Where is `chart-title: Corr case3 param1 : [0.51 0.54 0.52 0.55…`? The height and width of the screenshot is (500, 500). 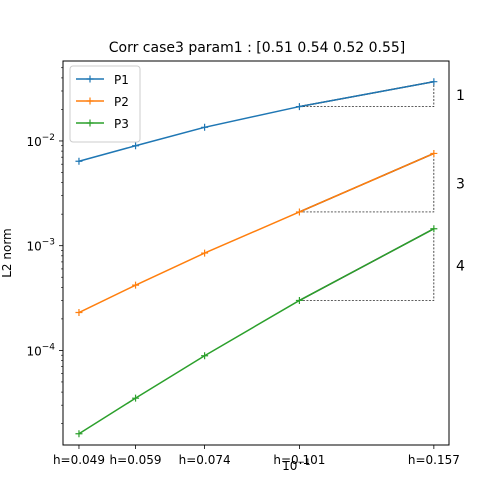 chart-title: Corr case3 param1 : [0.51 0.54 0.52 0.55… is located at coordinates (257, 48).